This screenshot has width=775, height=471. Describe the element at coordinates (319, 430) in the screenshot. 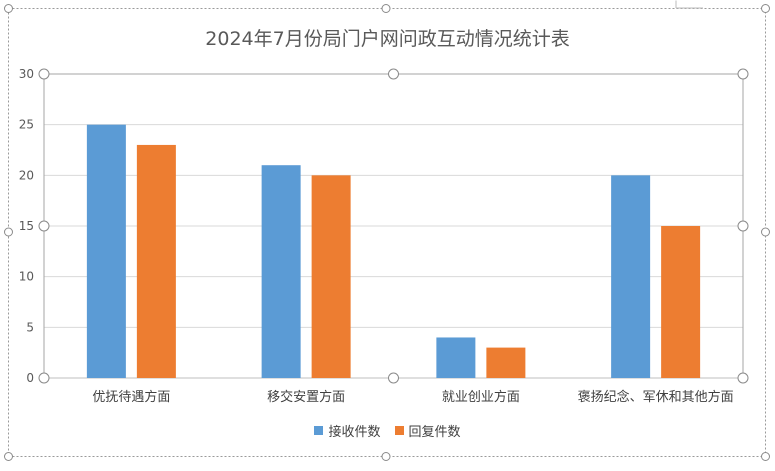

I see `legend-swatch-received` at that location.